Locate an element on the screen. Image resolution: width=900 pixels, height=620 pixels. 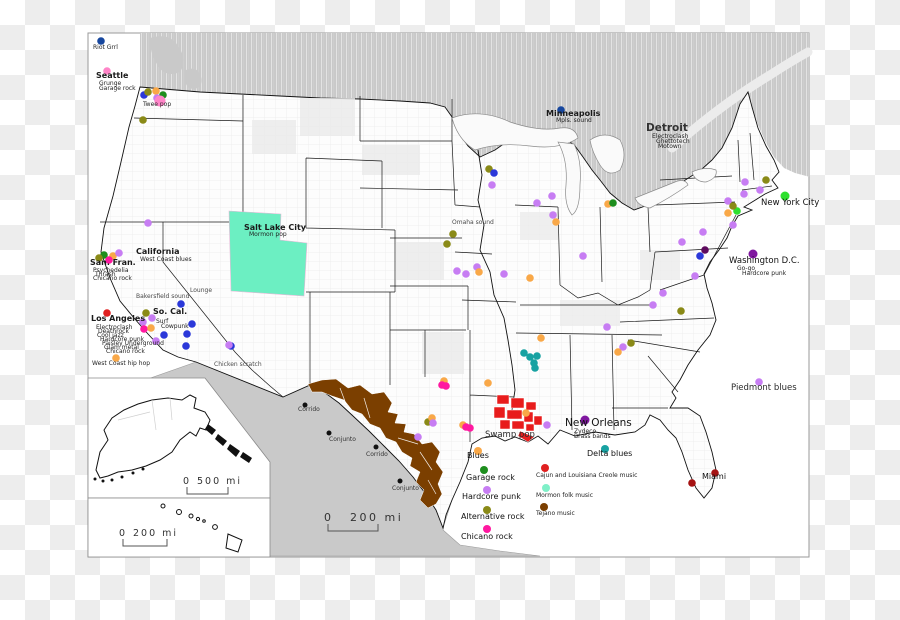
texas-county-lines is located at coordinates (388, 441).